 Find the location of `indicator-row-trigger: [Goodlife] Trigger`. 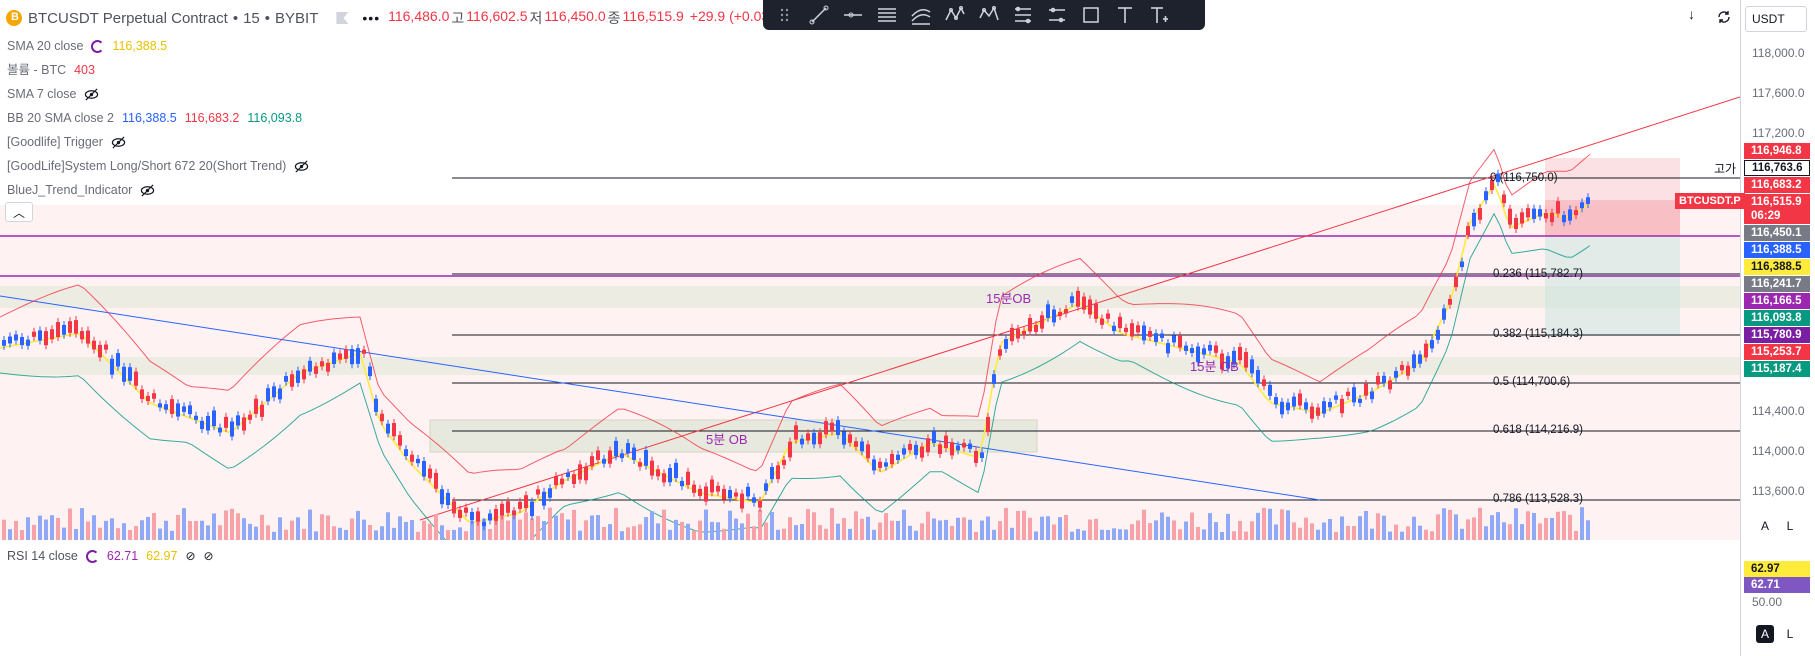

indicator-row-trigger: [Goodlife] Trigger is located at coordinates (158, 142).